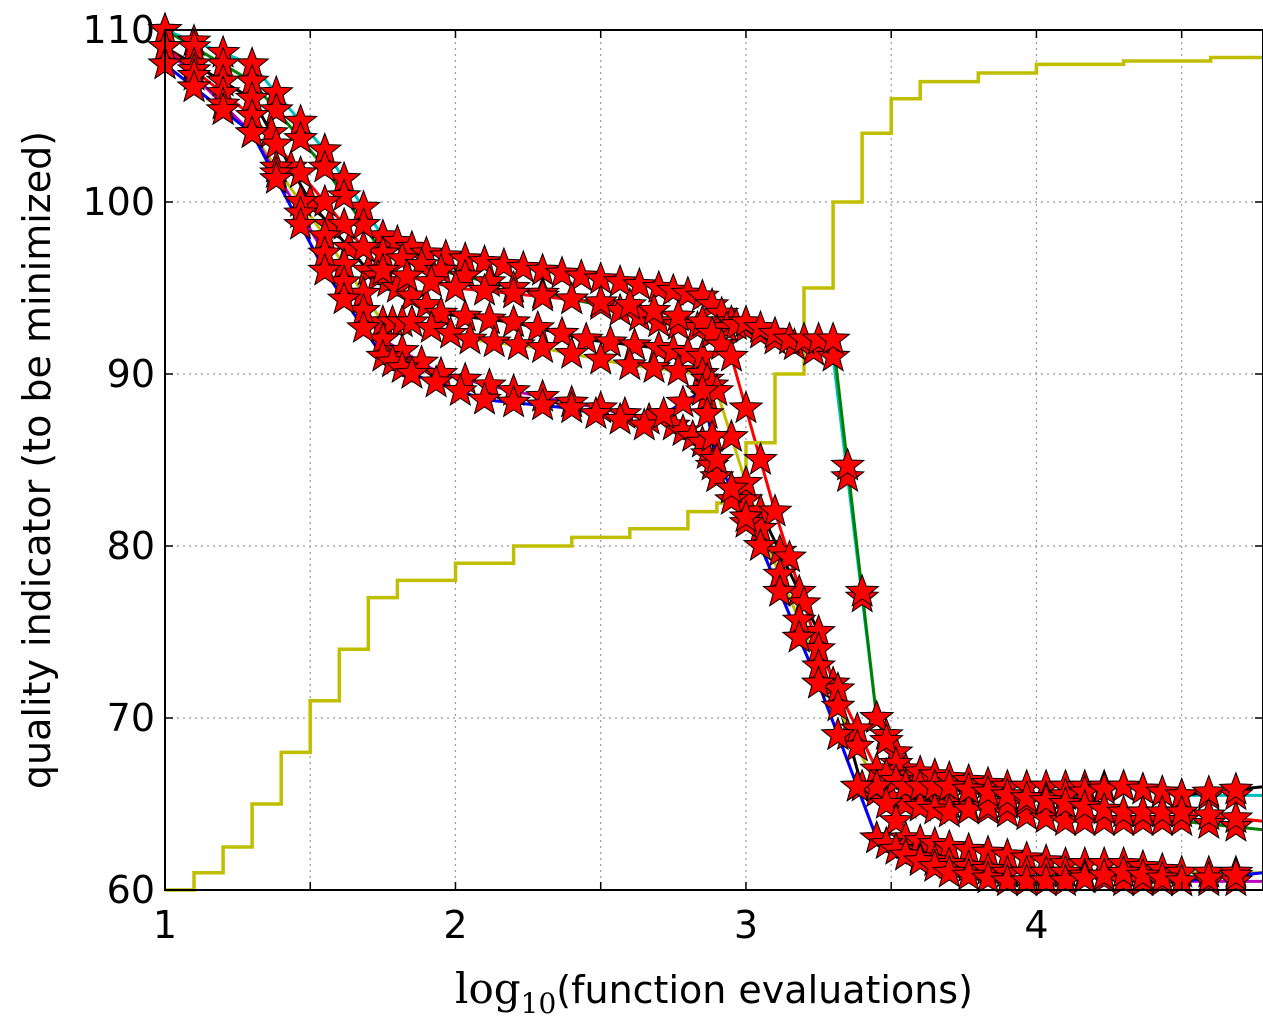  I want to click on y-tick-label: 70, so click(131, 718).